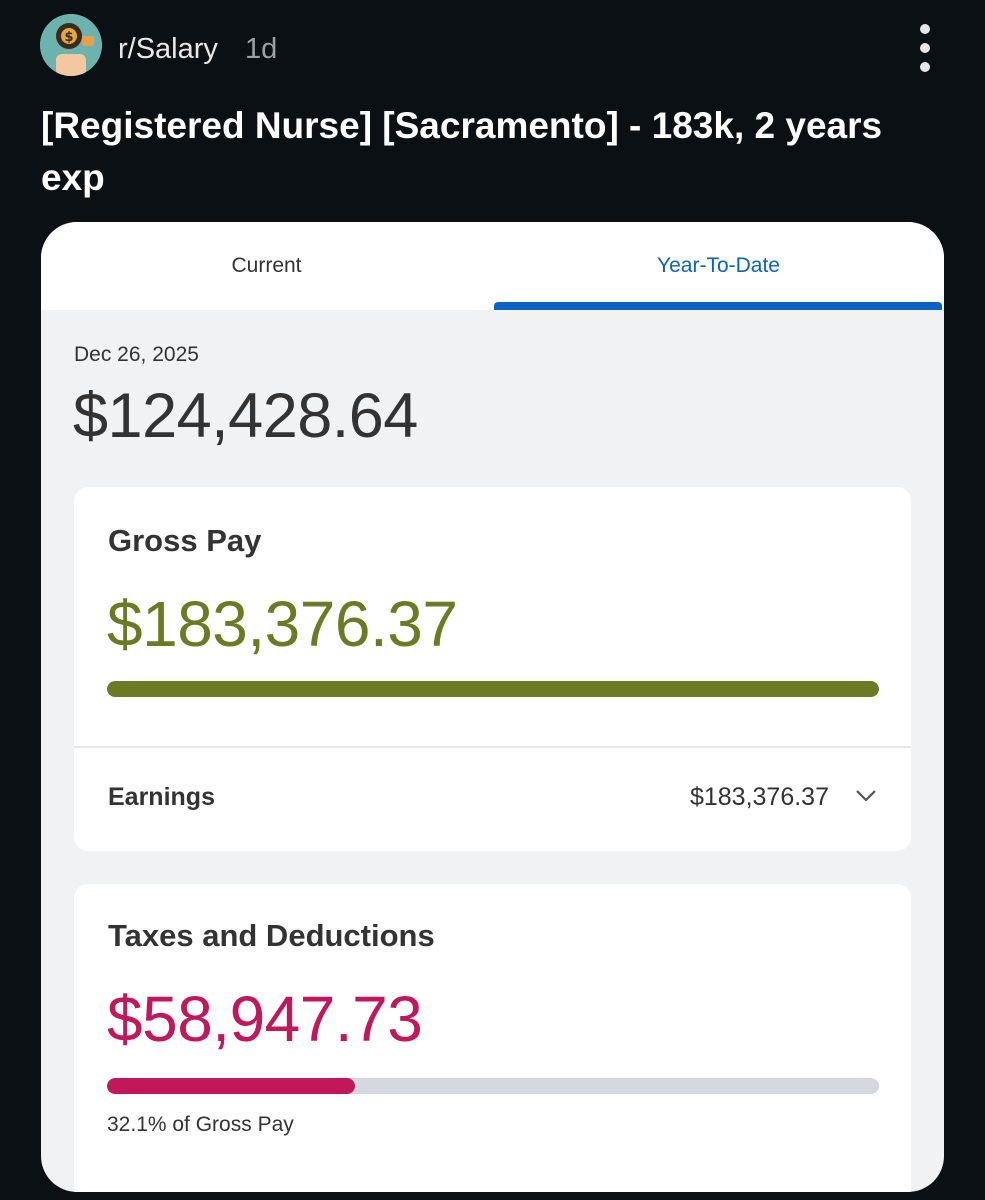 Image resolution: width=985 pixels, height=1200 pixels. Describe the element at coordinates (185, 540) in the screenshot. I see `gross-pay-label: Gross Pay` at that location.